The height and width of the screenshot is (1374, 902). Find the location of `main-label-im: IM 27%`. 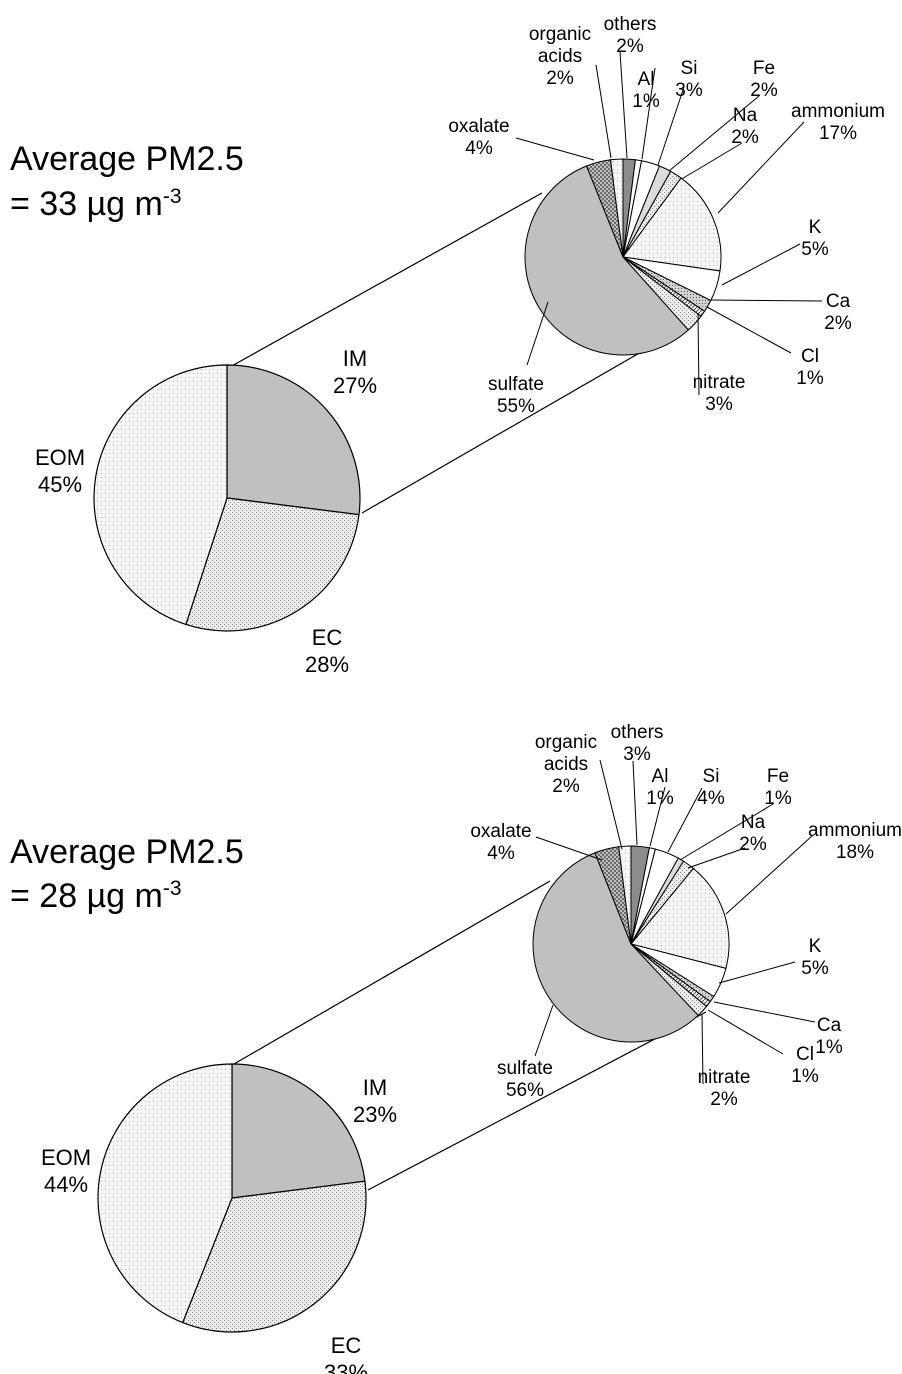

main-label-im: IM 27% is located at coordinates (355, 372).